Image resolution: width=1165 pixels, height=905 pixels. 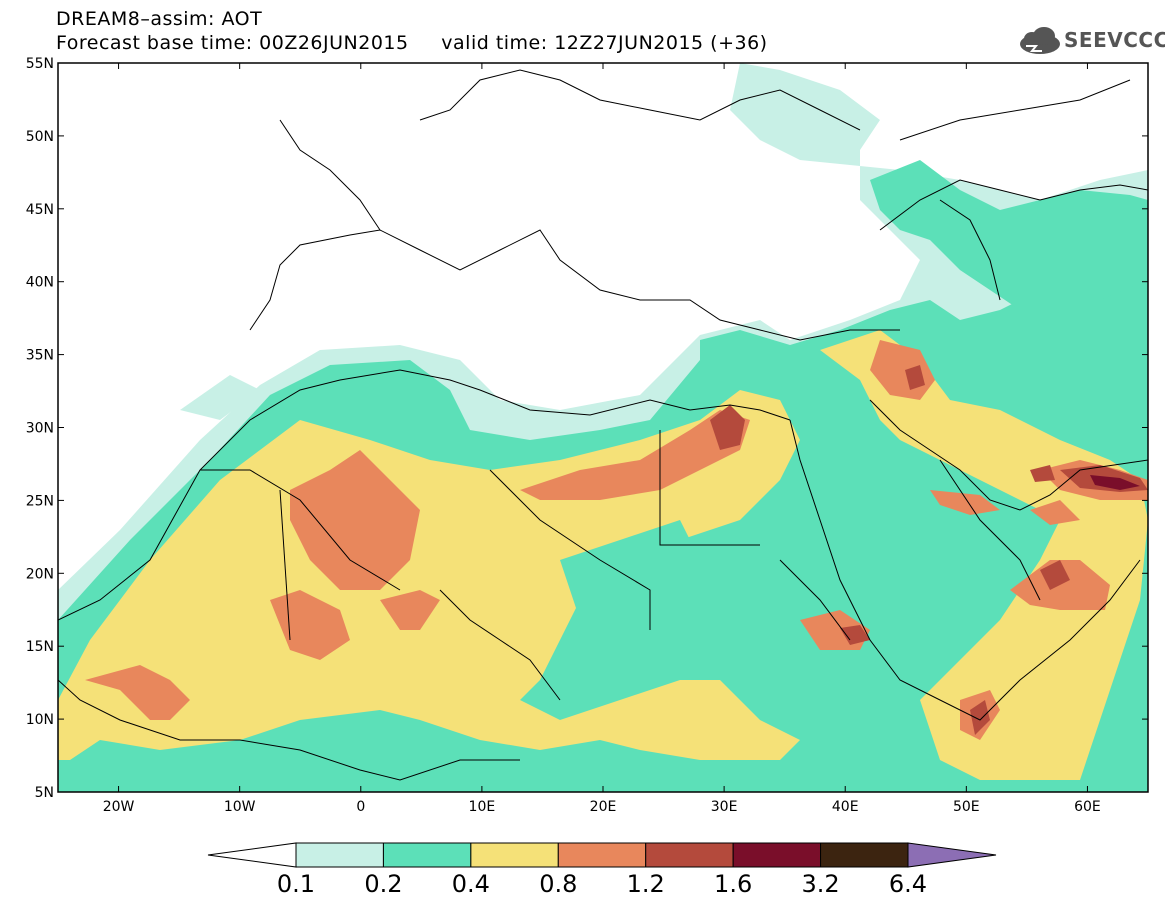 What do you see at coordinates (820, 884) in the screenshot?
I see `colorbar-label: 3.2` at bounding box center [820, 884].